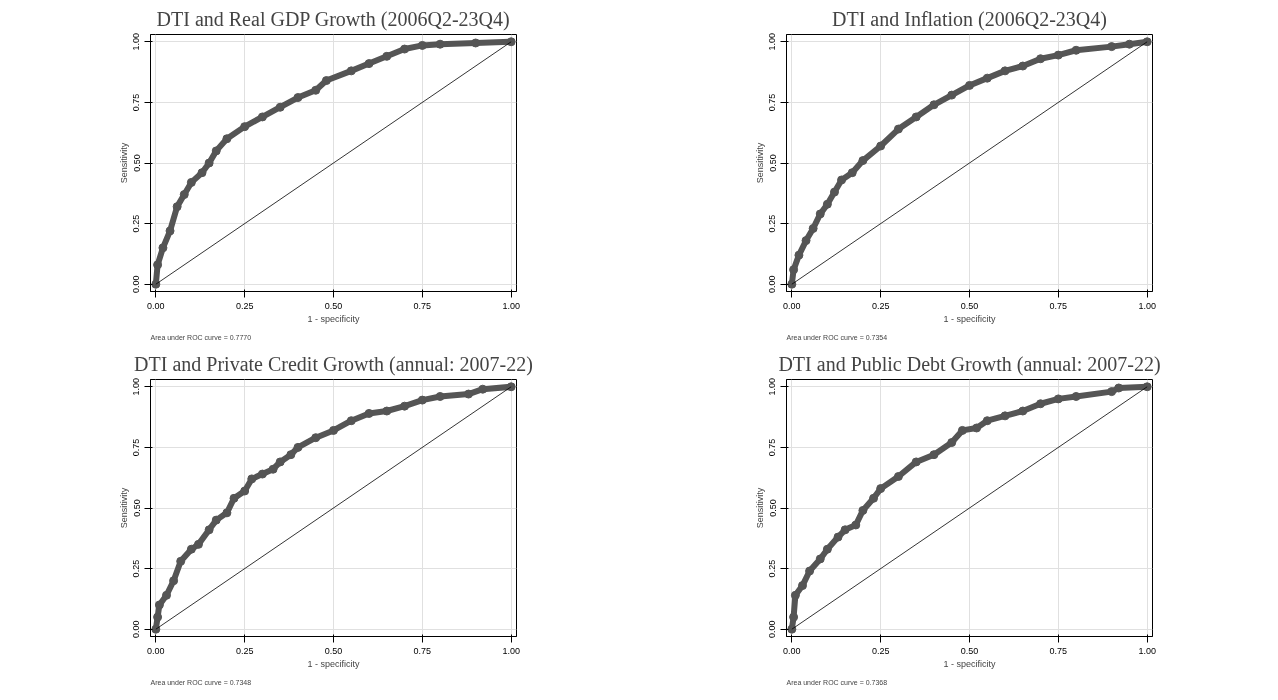 The image size is (1278, 700). I want to click on chart-title: DTI and Real GDP Growth (2006Q2-23Q4), so click(333, 19).